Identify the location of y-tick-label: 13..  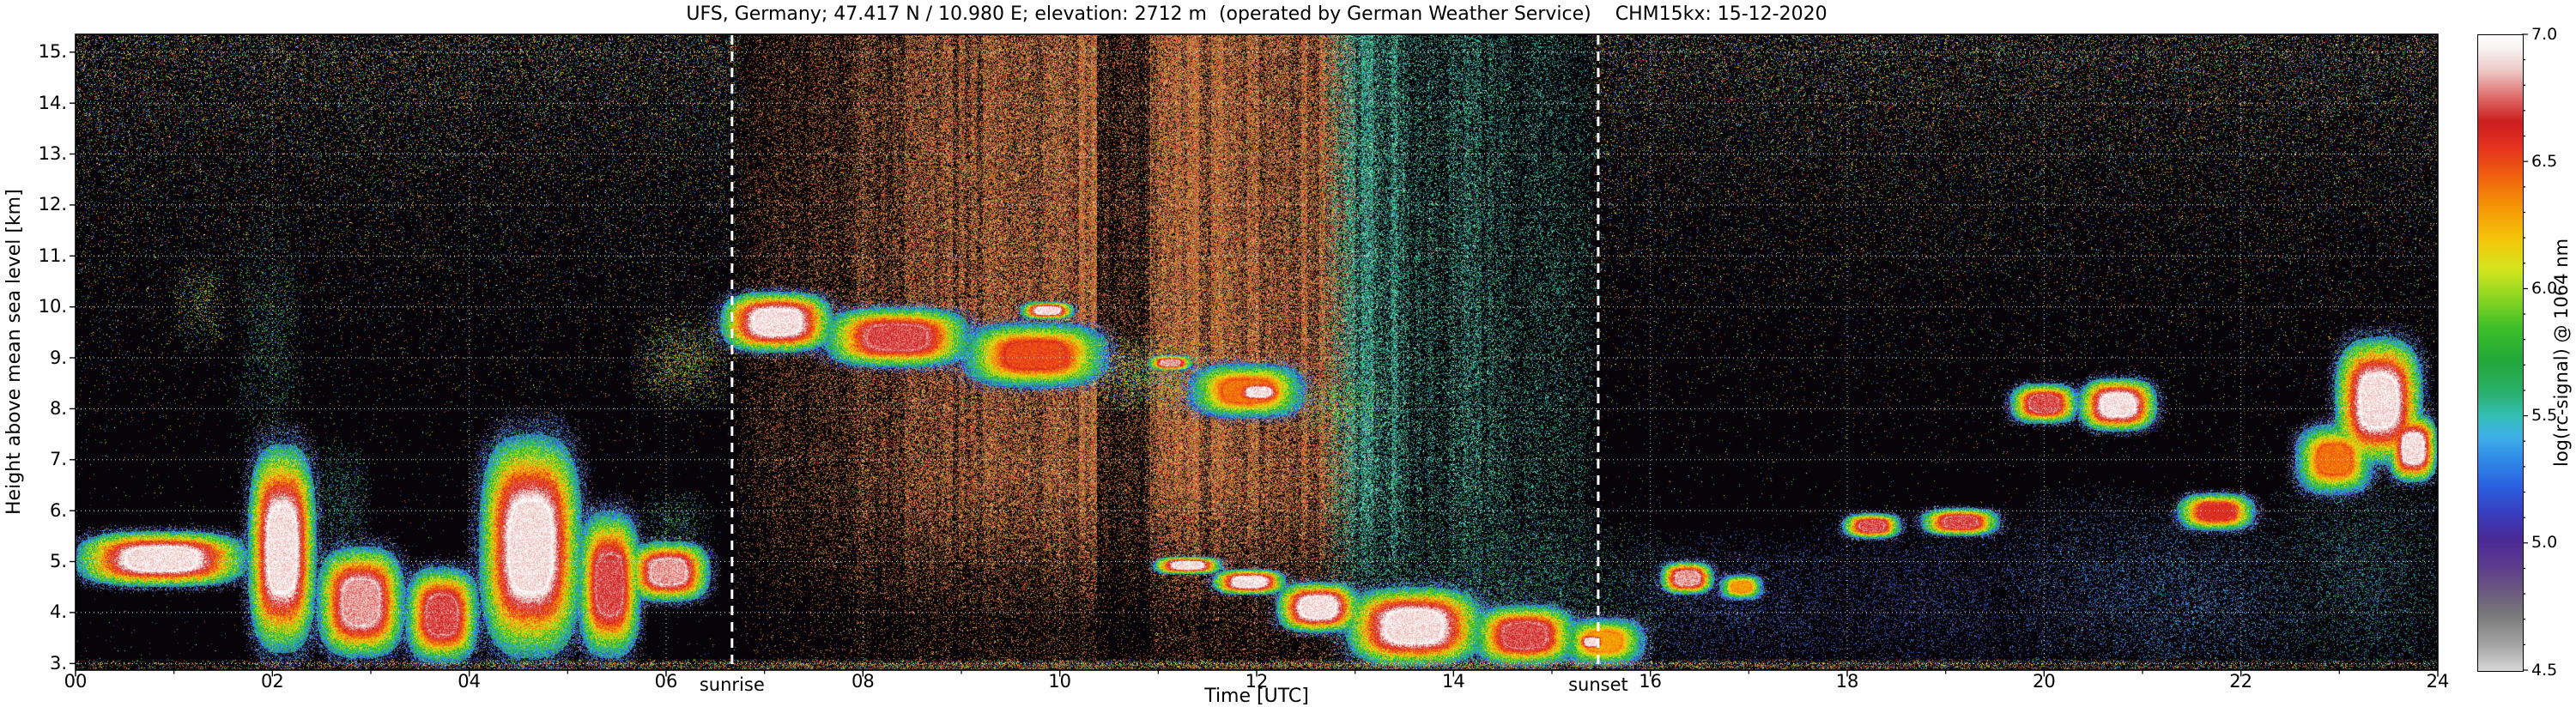
(52, 154).